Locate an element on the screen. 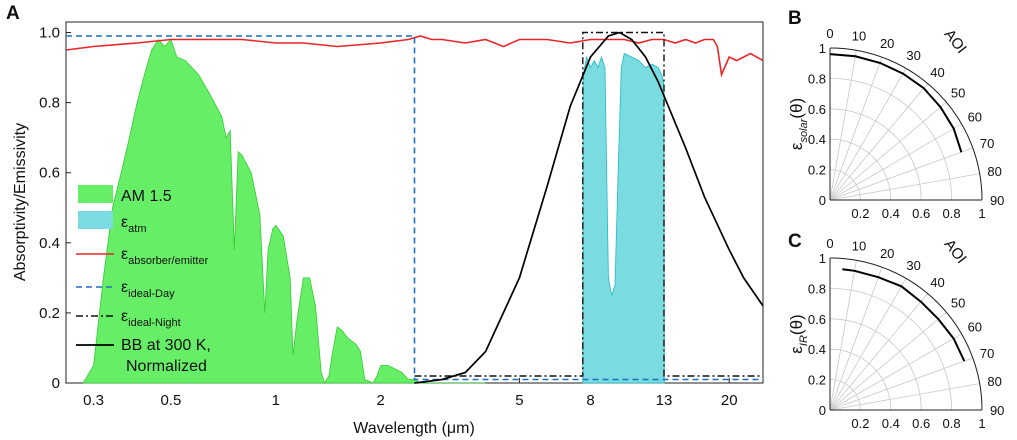 This screenshot has width=1017, height=440. legend-swatch-atm is located at coordinates (95, 220).